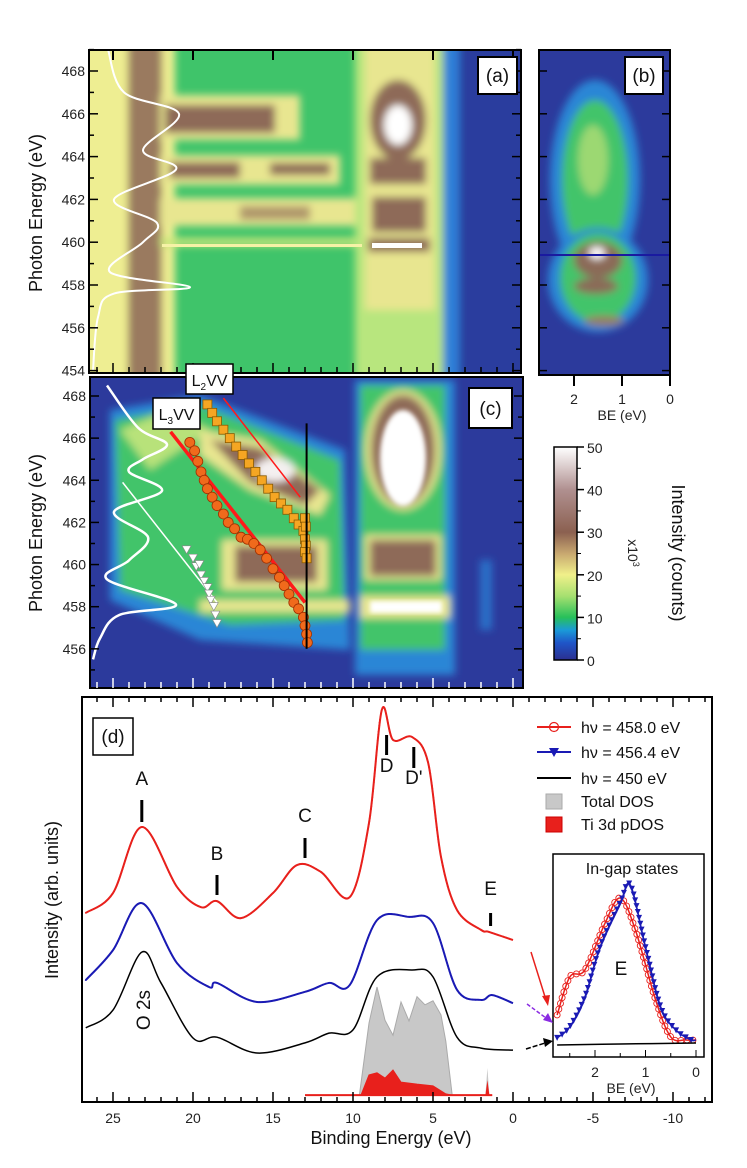 The width and height of the screenshot is (747, 1168). Describe the element at coordinates (631, 753) in the screenshot. I see `legend-label: hν = 456.4 eV` at that location.